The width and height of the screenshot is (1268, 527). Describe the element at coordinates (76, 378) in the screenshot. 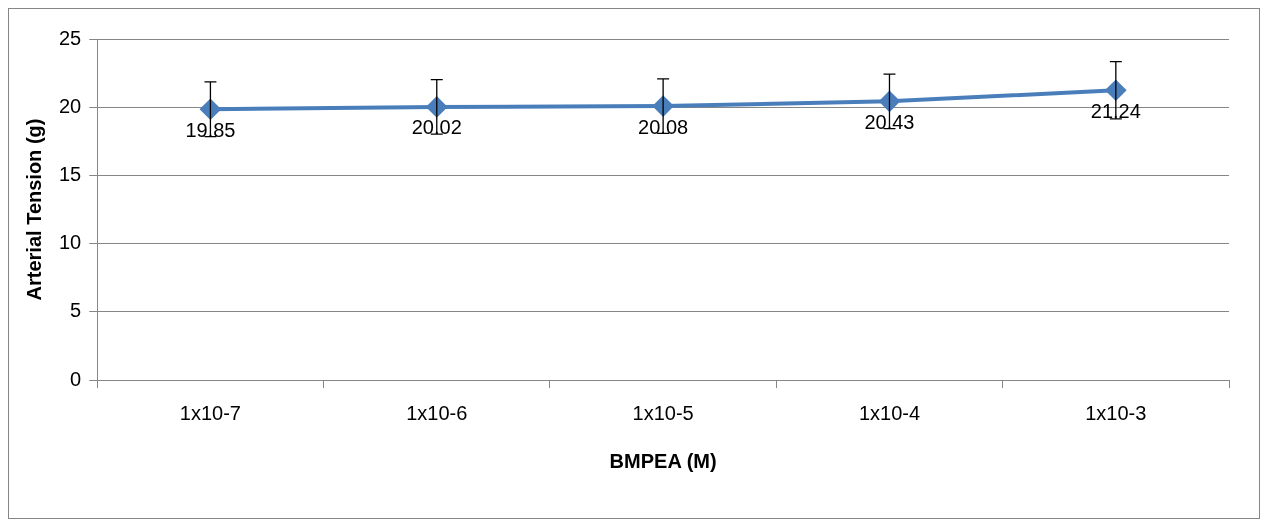

I see `y-tick-label: 0` at that location.